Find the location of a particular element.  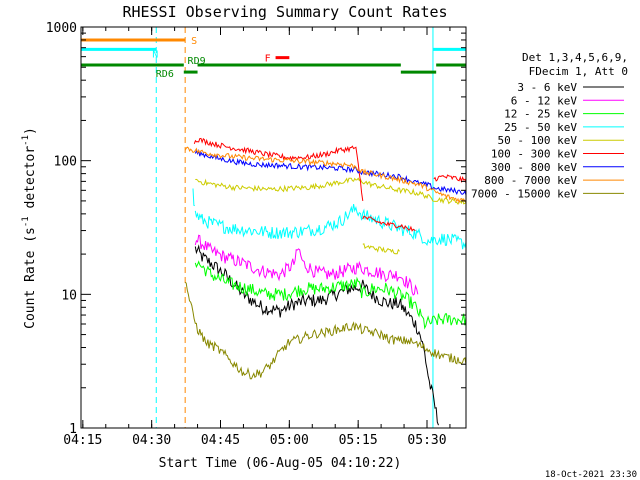

x-tick-label: 04:15 is located at coordinates (82, 440).